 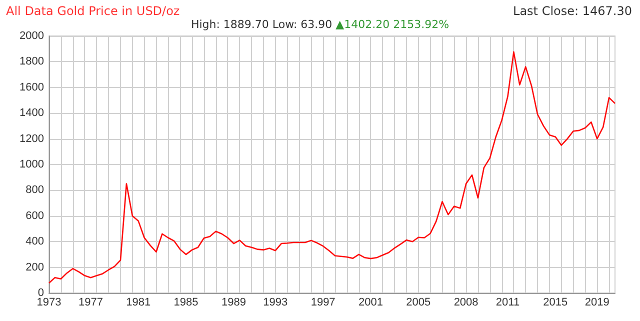 I want to click on x-tick-label: 1989, so click(x=233, y=302).